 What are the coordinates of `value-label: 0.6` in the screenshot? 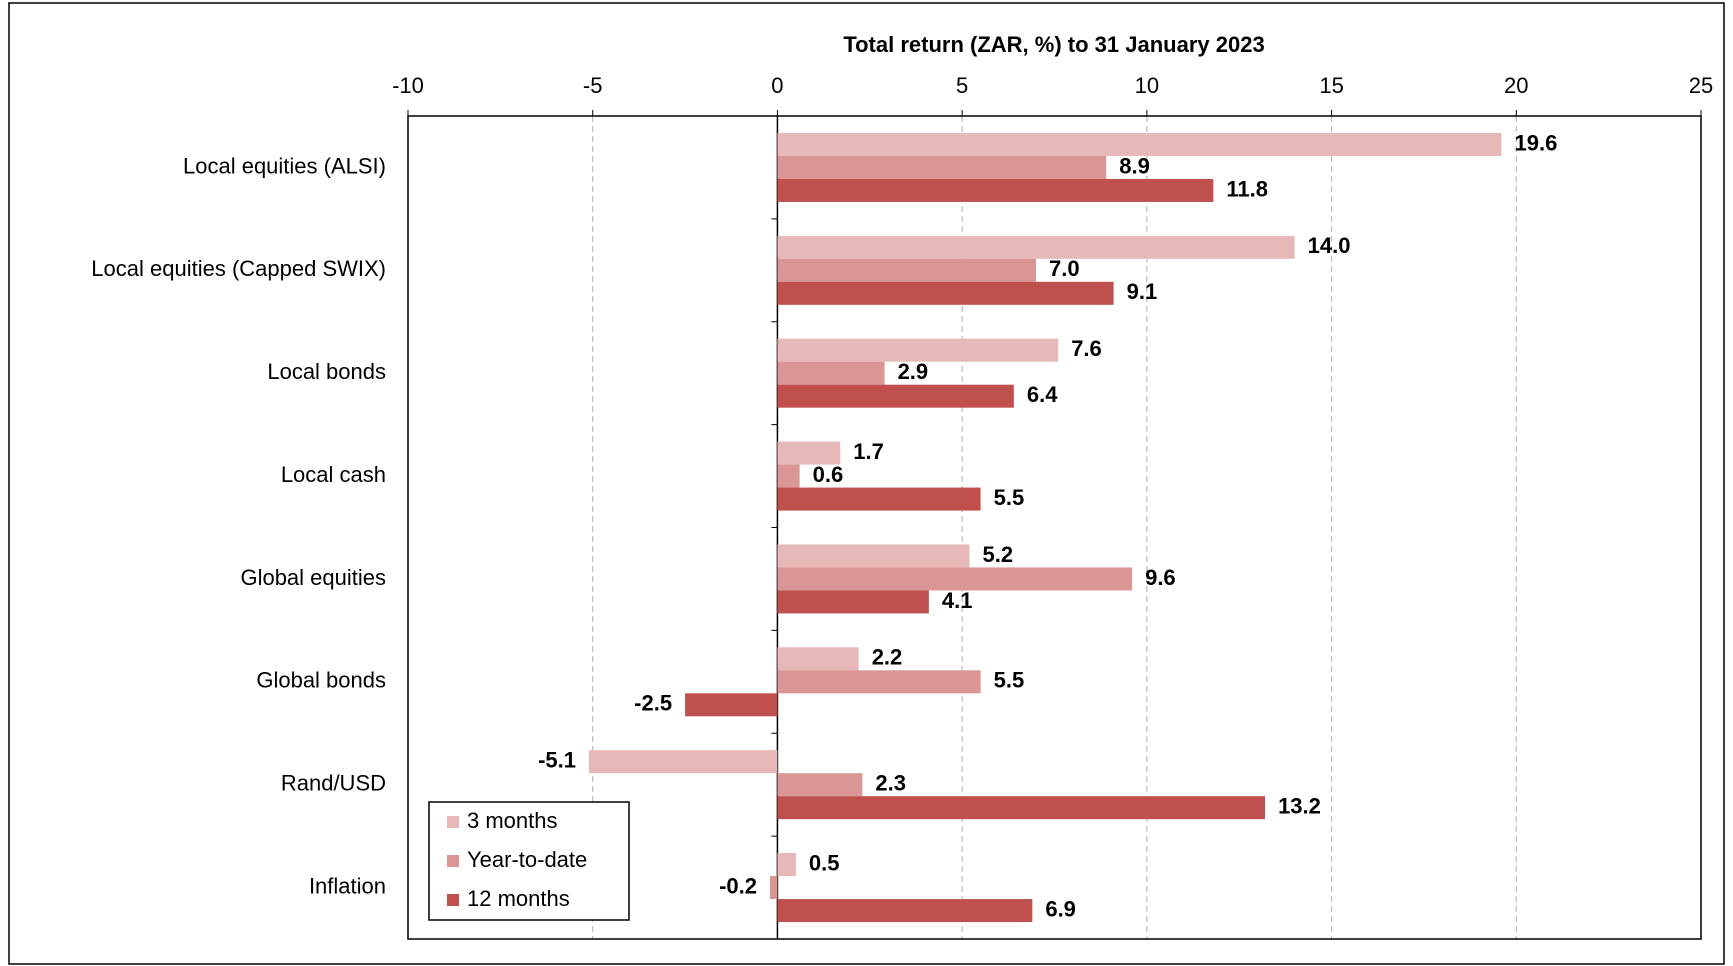 It's located at (828, 474).